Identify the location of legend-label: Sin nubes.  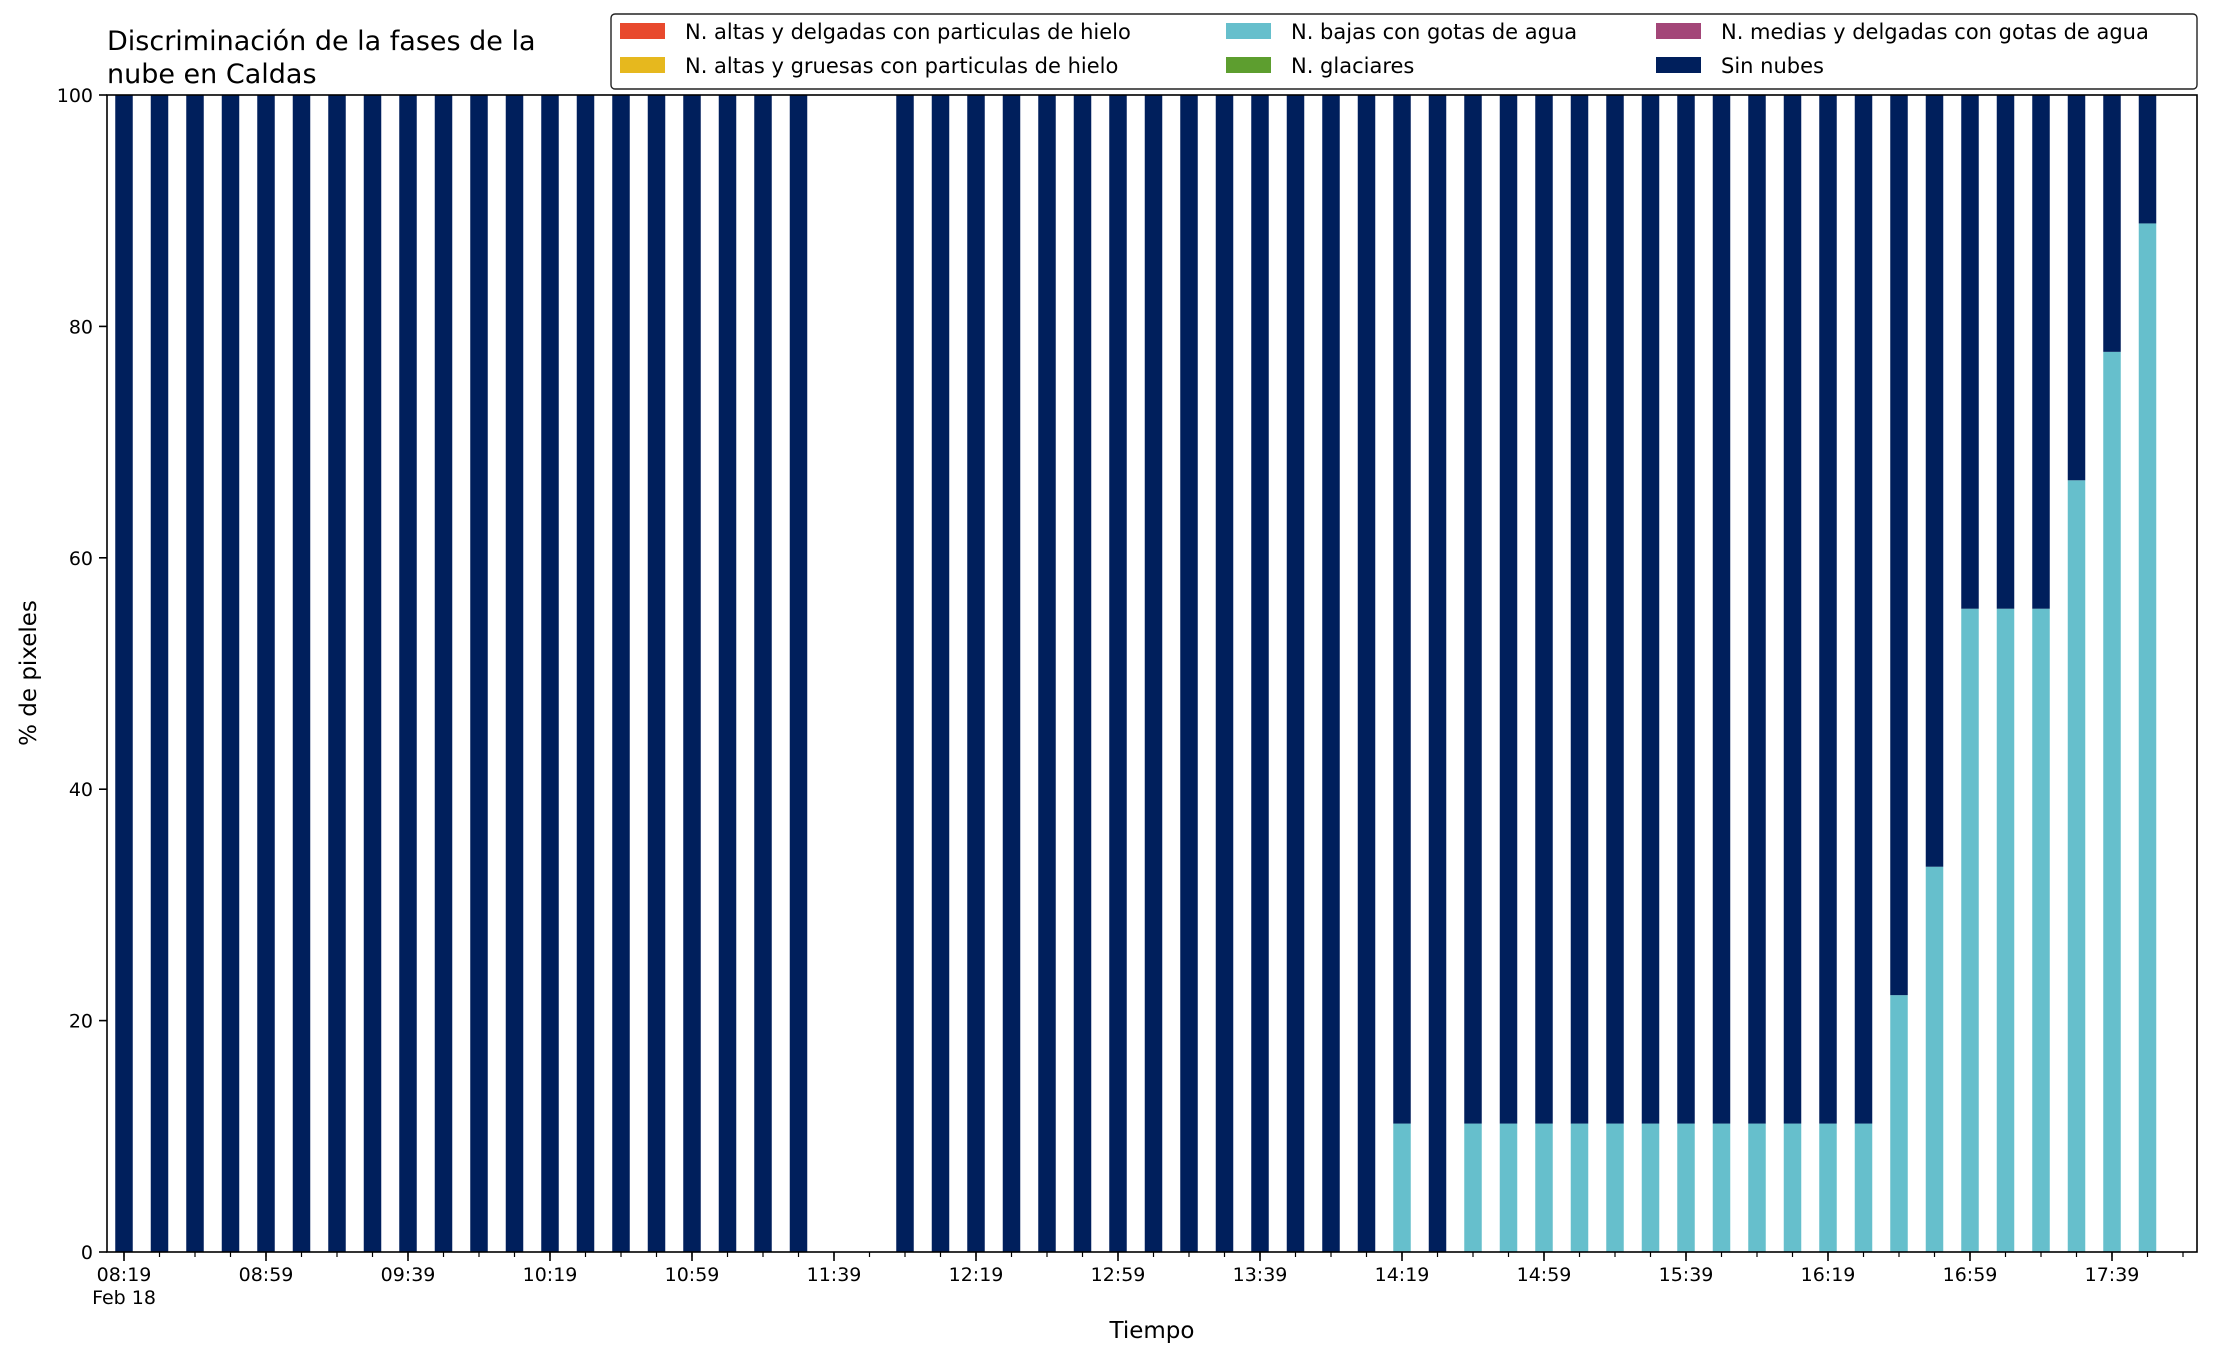
(1772, 66).